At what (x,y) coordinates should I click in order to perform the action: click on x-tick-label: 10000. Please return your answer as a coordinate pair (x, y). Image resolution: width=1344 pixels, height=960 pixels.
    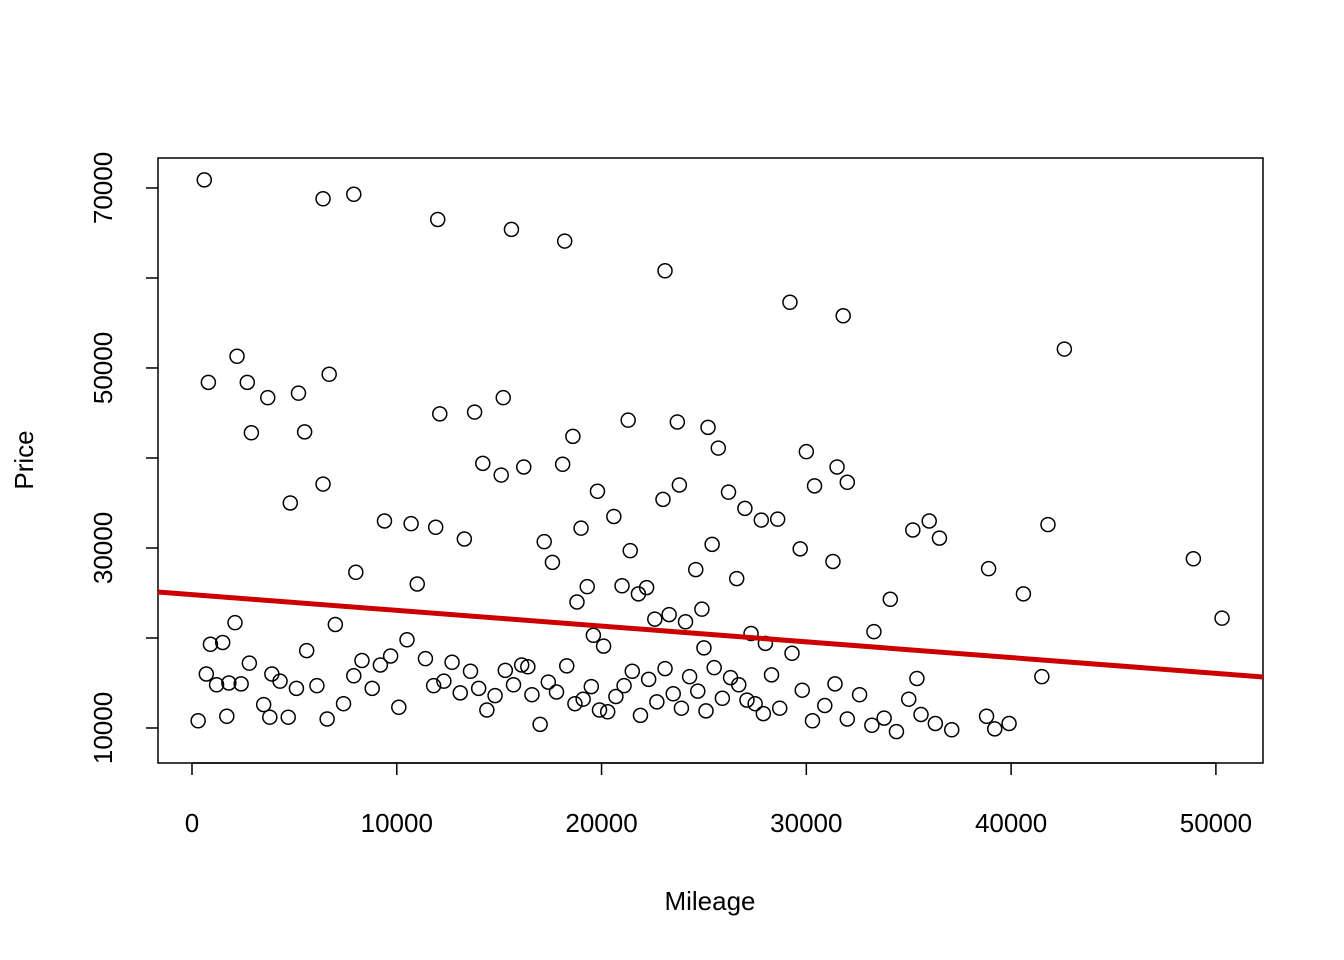
    Looking at the image, I should click on (397, 823).